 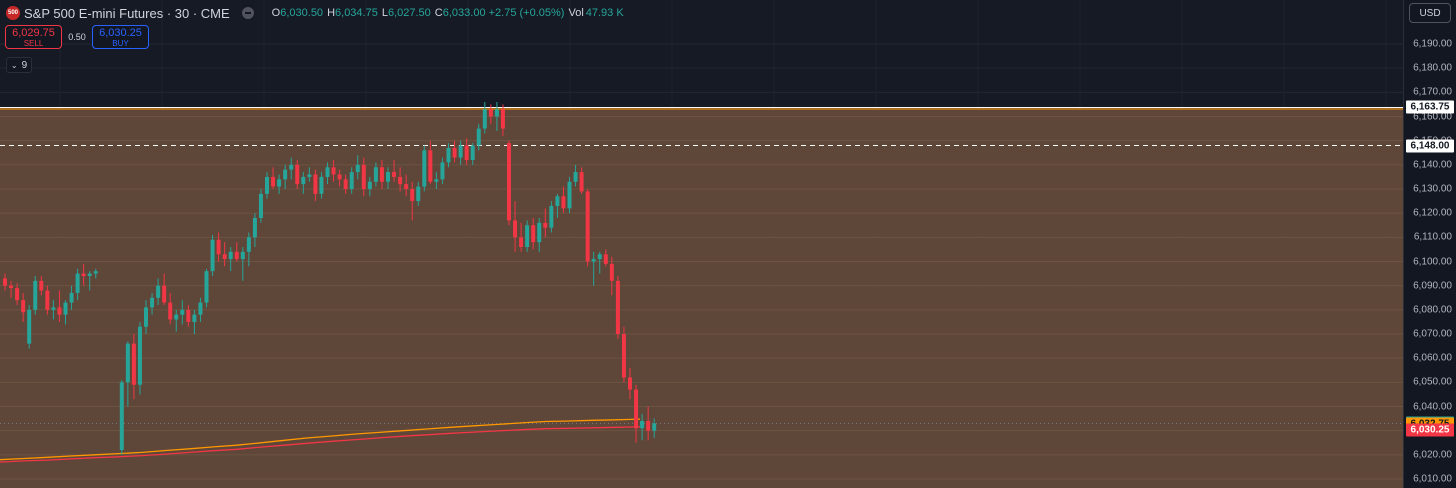 What do you see at coordinates (1430, 107) in the screenshot?
I see `price-label-tag: 6,163.75` at bounding box center [1430, 107].